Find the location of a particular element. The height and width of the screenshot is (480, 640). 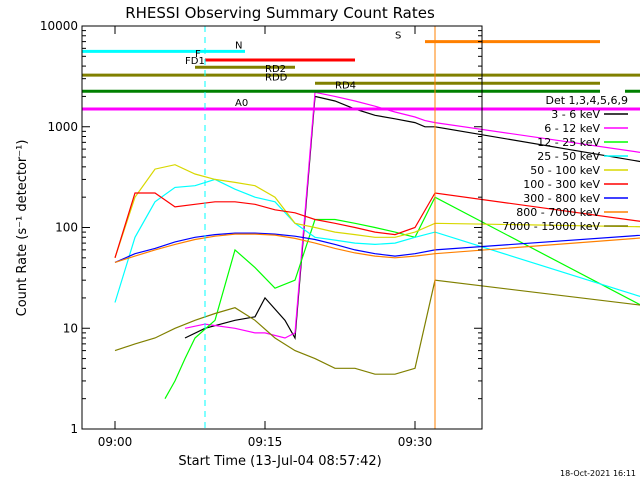

x-tick-label-2: 09:15 is located at coordinates (265, 442).